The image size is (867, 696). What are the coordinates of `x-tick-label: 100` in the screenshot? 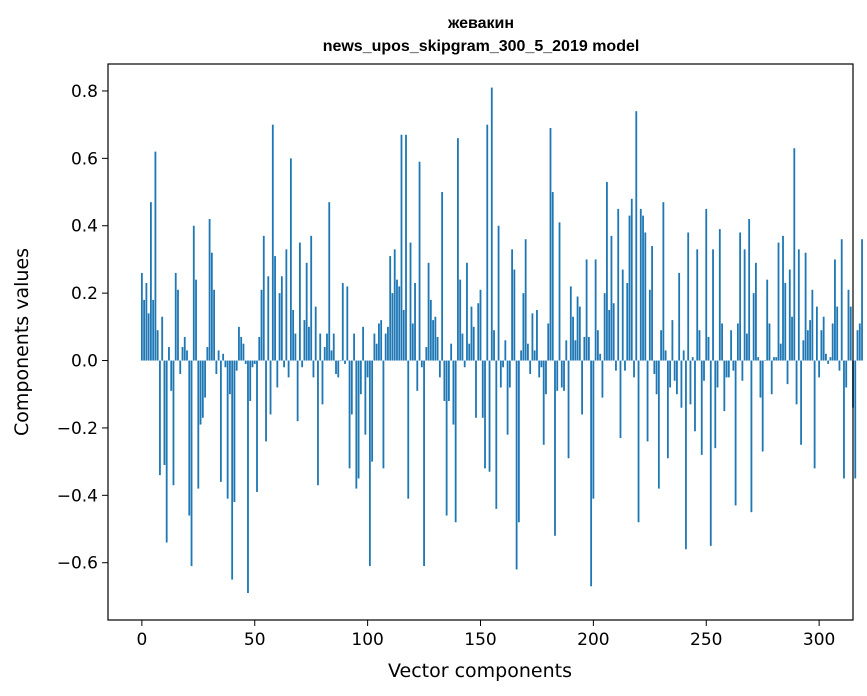 It's located at (367, 640).